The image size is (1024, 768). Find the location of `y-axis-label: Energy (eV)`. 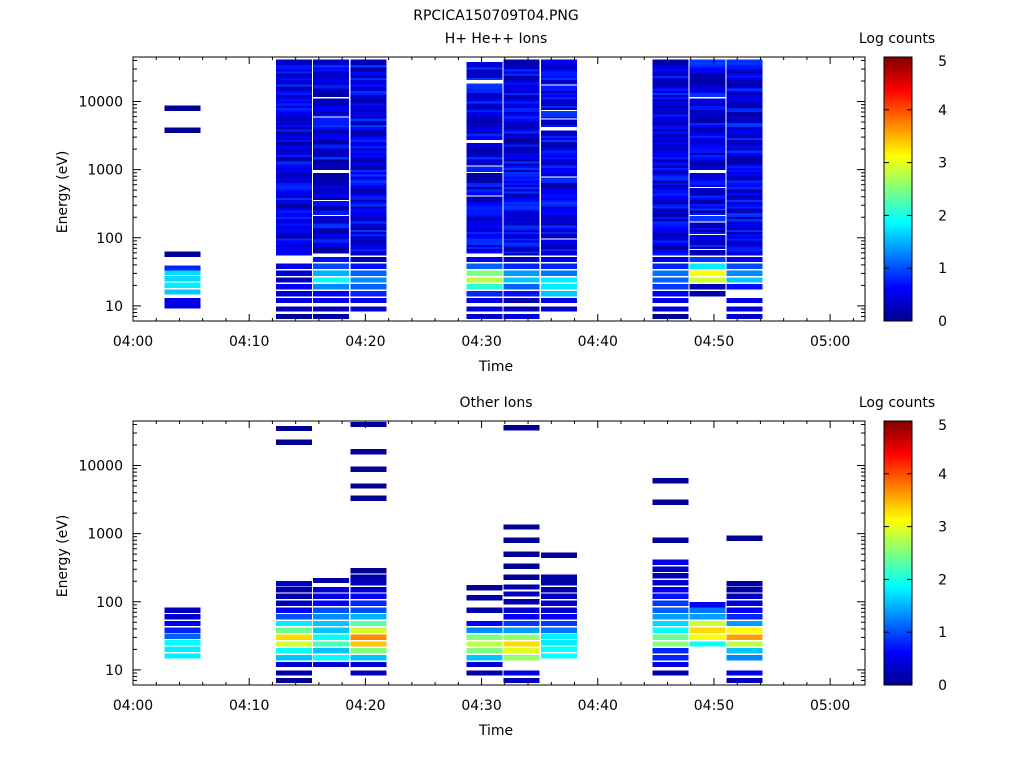

y-axis-label: Energy (eV) is located at coordinates (63, 556).